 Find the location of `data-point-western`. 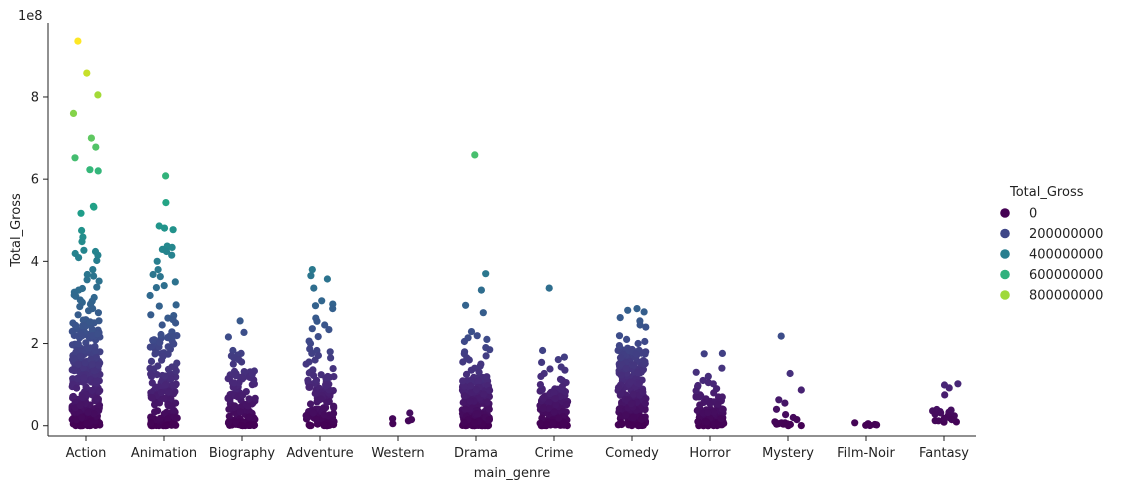

data-point-western is located at coordinates (392, 423).